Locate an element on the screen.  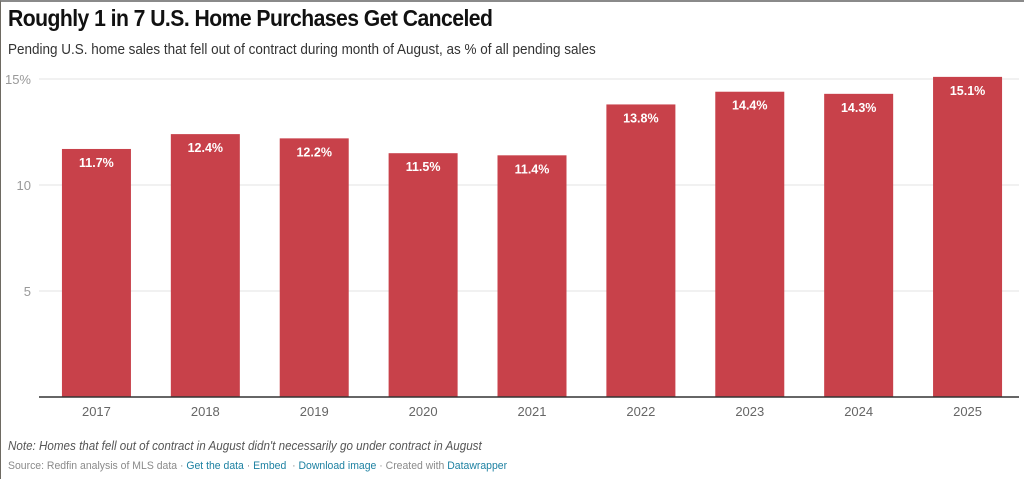
bar-value-label: 11.4% is located at coordinates (532, 169).